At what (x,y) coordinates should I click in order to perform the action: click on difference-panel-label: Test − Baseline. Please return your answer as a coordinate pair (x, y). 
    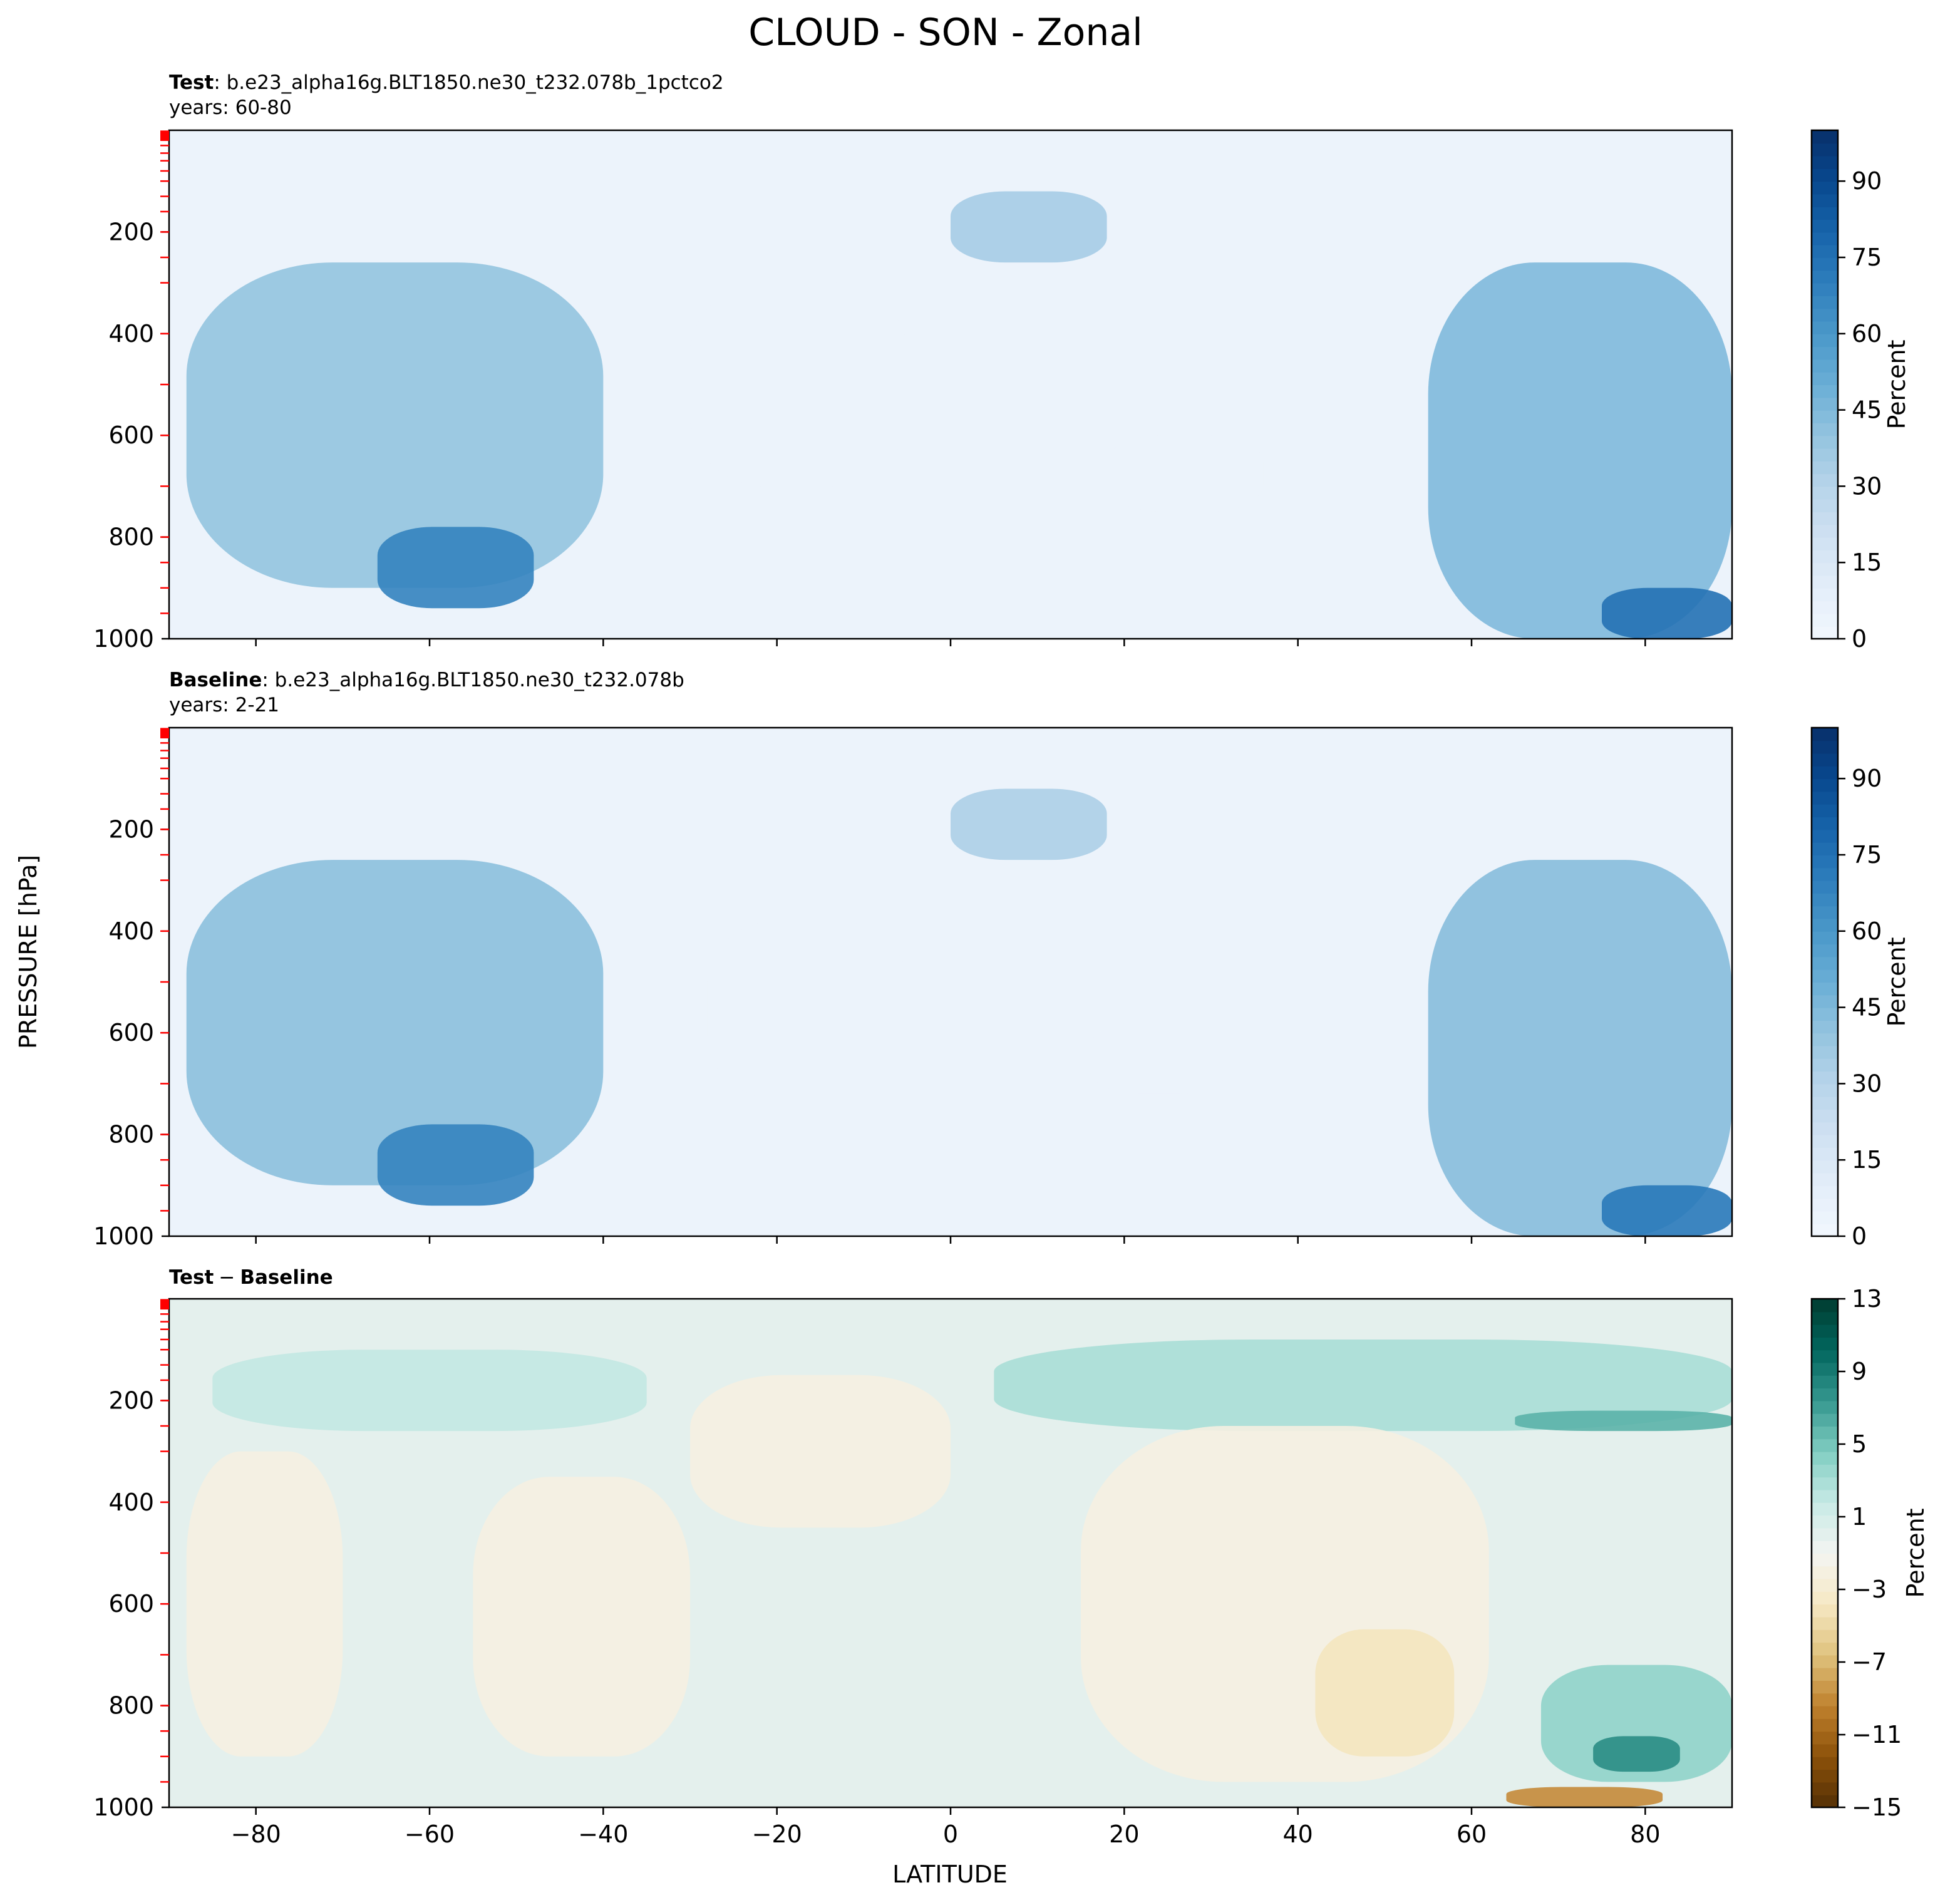
    Looking at the image, I should click on (251, 1277).